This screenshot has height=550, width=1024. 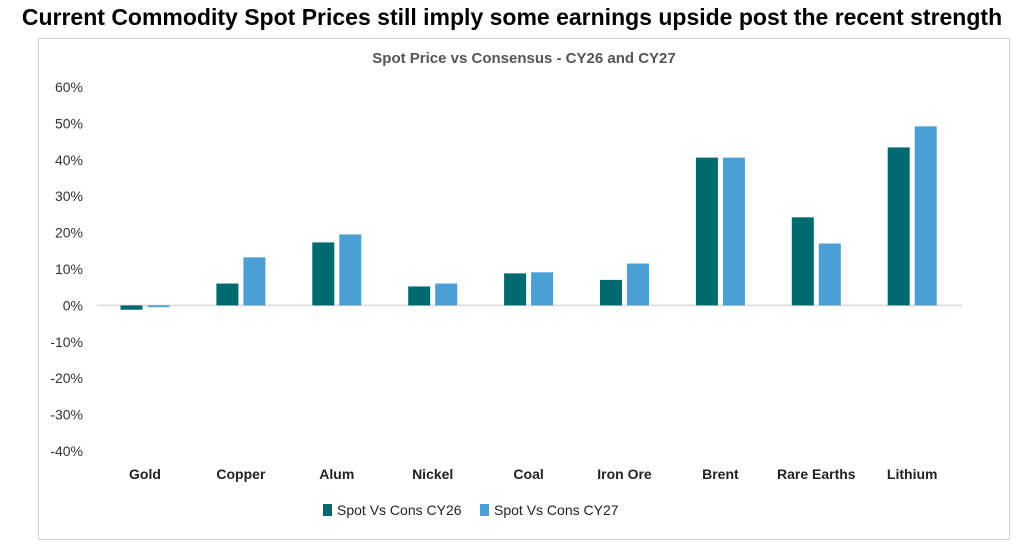 I want to click on x-tick-label: Gold, so click(x=145, y=474).